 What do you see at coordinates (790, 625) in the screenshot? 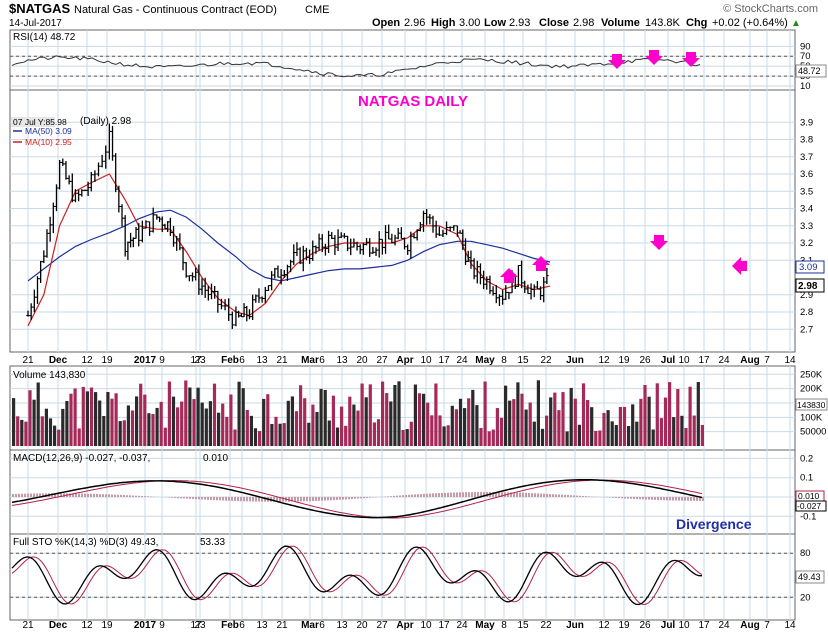
I see `x-tick-label: 14` at bounding box center [790, 625].